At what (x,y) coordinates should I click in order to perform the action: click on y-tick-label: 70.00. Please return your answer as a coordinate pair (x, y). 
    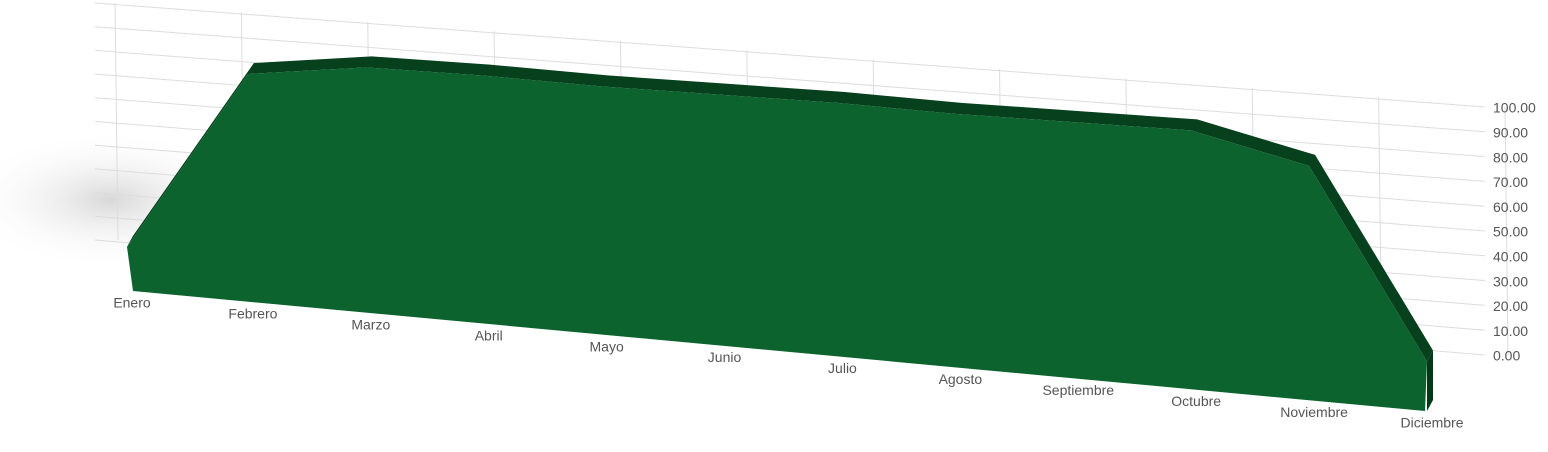
    Looking at the image, I should click on (1510, 182).